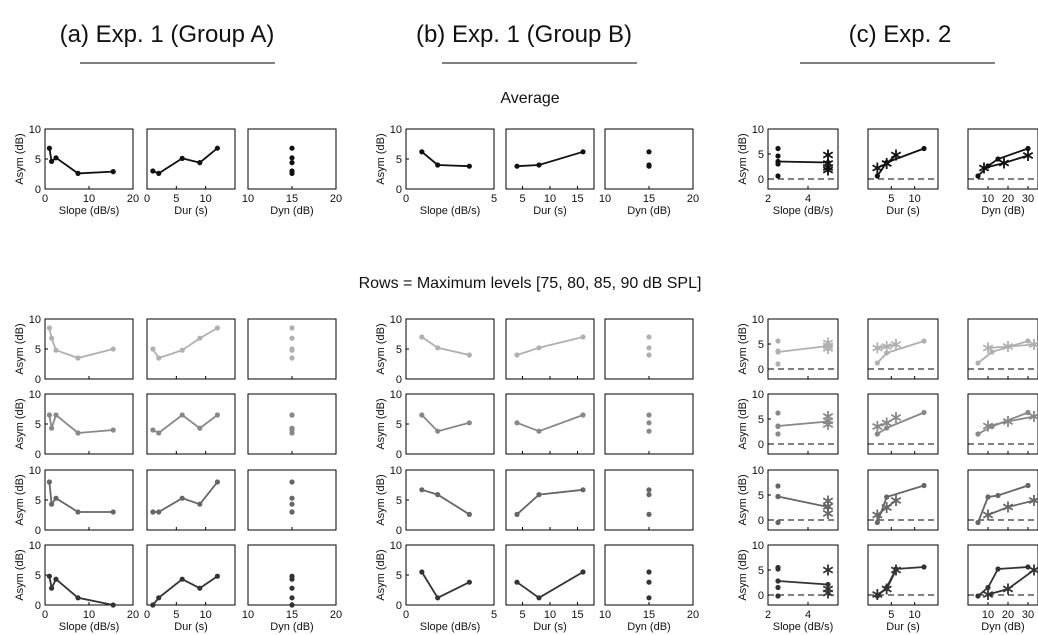  Describe the element at coordinates (89, 211) in the screenshot. I see `x-axis-label: Slope (dB/s)` at that location.